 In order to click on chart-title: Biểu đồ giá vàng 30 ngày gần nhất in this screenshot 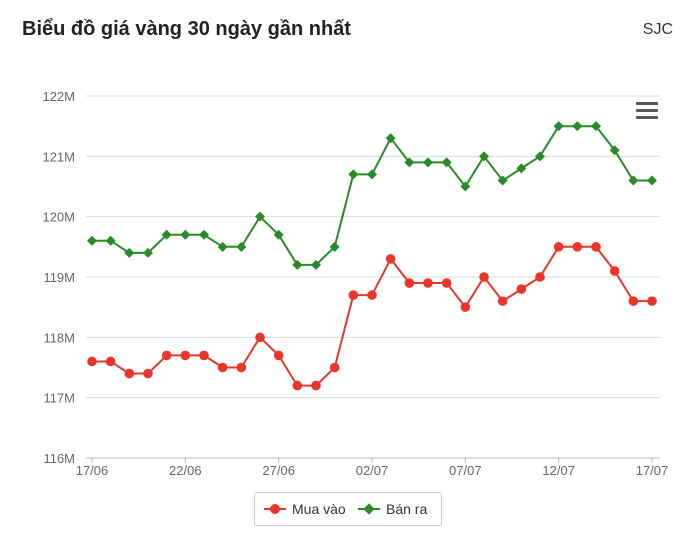, I will do `click(186, 29)`.